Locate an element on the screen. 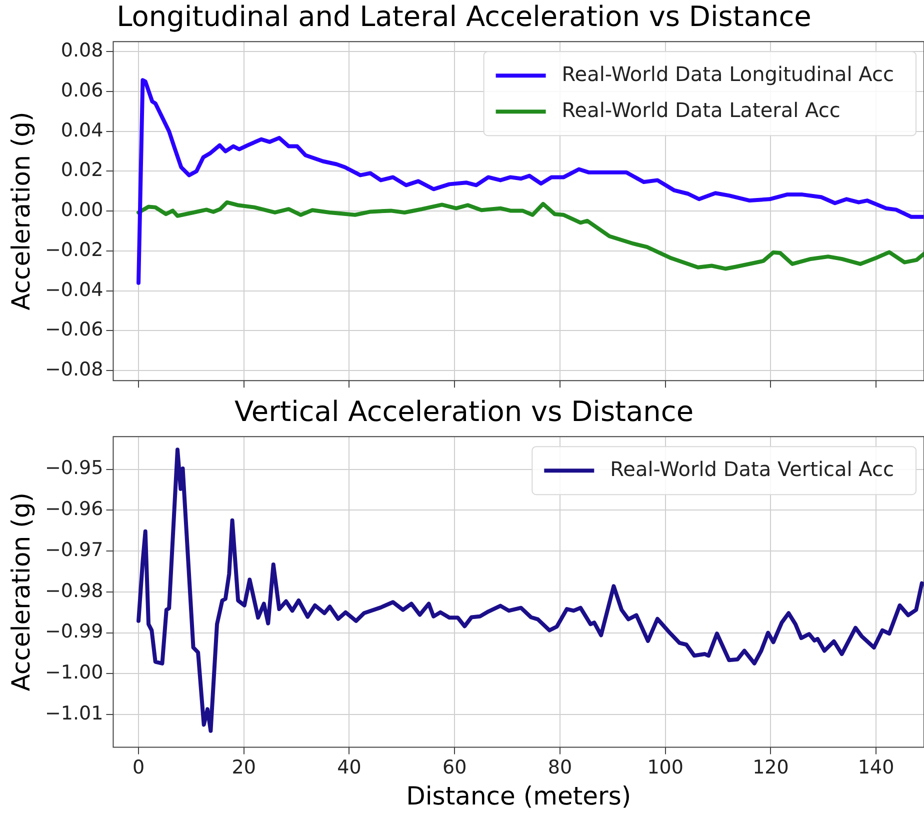 The height and width of the screenshot is (817, 924). x-tick-label: 80 is located at coordinates (560, 767).